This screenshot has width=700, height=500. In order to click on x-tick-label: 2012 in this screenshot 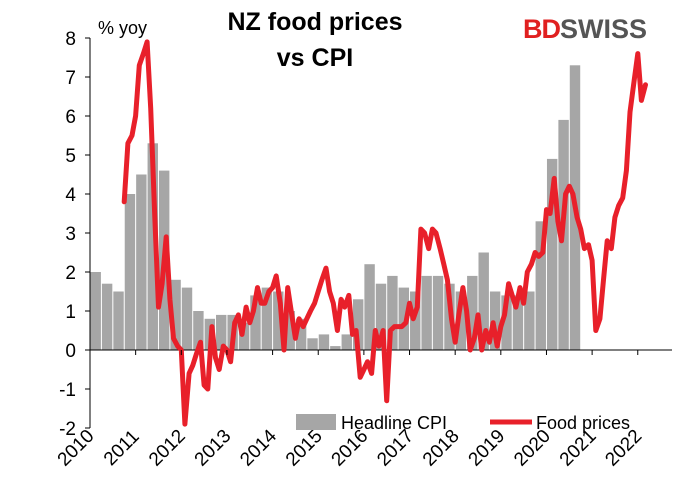, I will do `click(167, 448)`.